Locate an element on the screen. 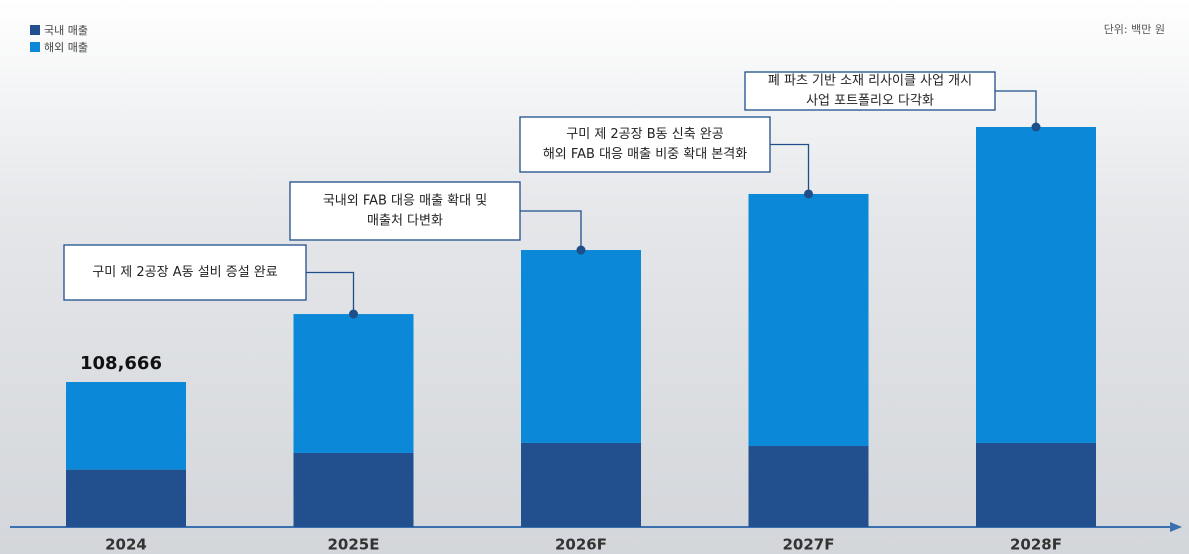  annotation-text: 구미 제 2공장 B동 신축 완공 is located at coordinates (644, 134).